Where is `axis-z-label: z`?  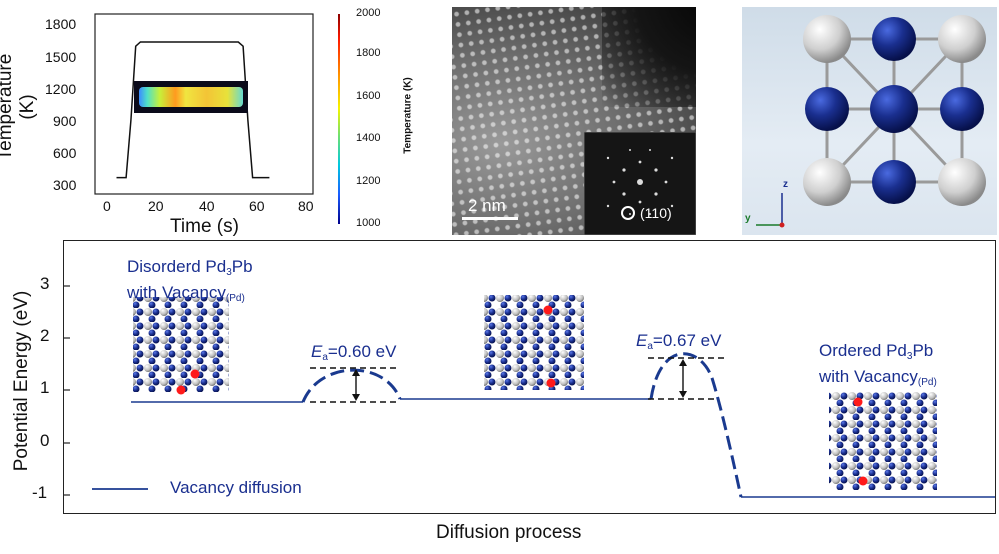 axis-z-label: z is located at coordinates (785, 184).